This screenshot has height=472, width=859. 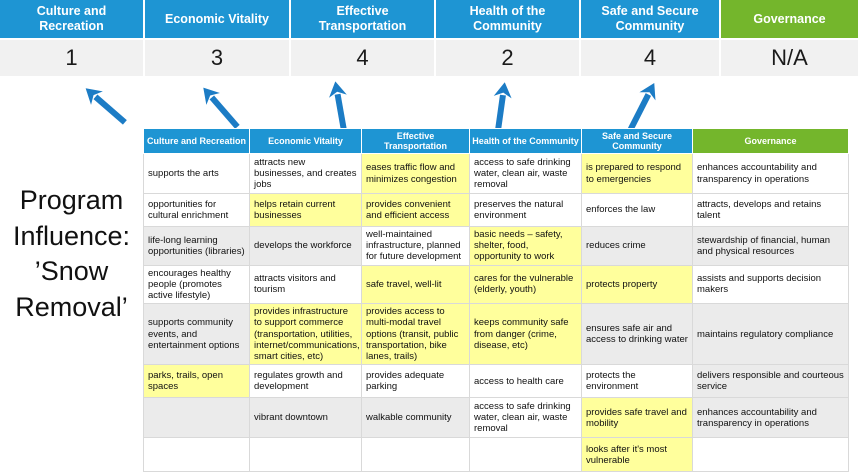 What do you see at coordinates (362, 19) in the screenshot?
I see `summary-category-label: Effective Transportation` at bounding box center [362, 19].